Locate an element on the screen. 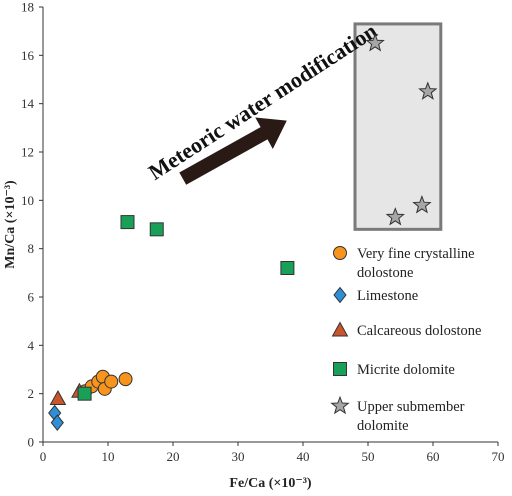 Image resolution: width=512 pixels, height=496 pixels. y-tick-label: 16 is located at coordinates (28, 55).